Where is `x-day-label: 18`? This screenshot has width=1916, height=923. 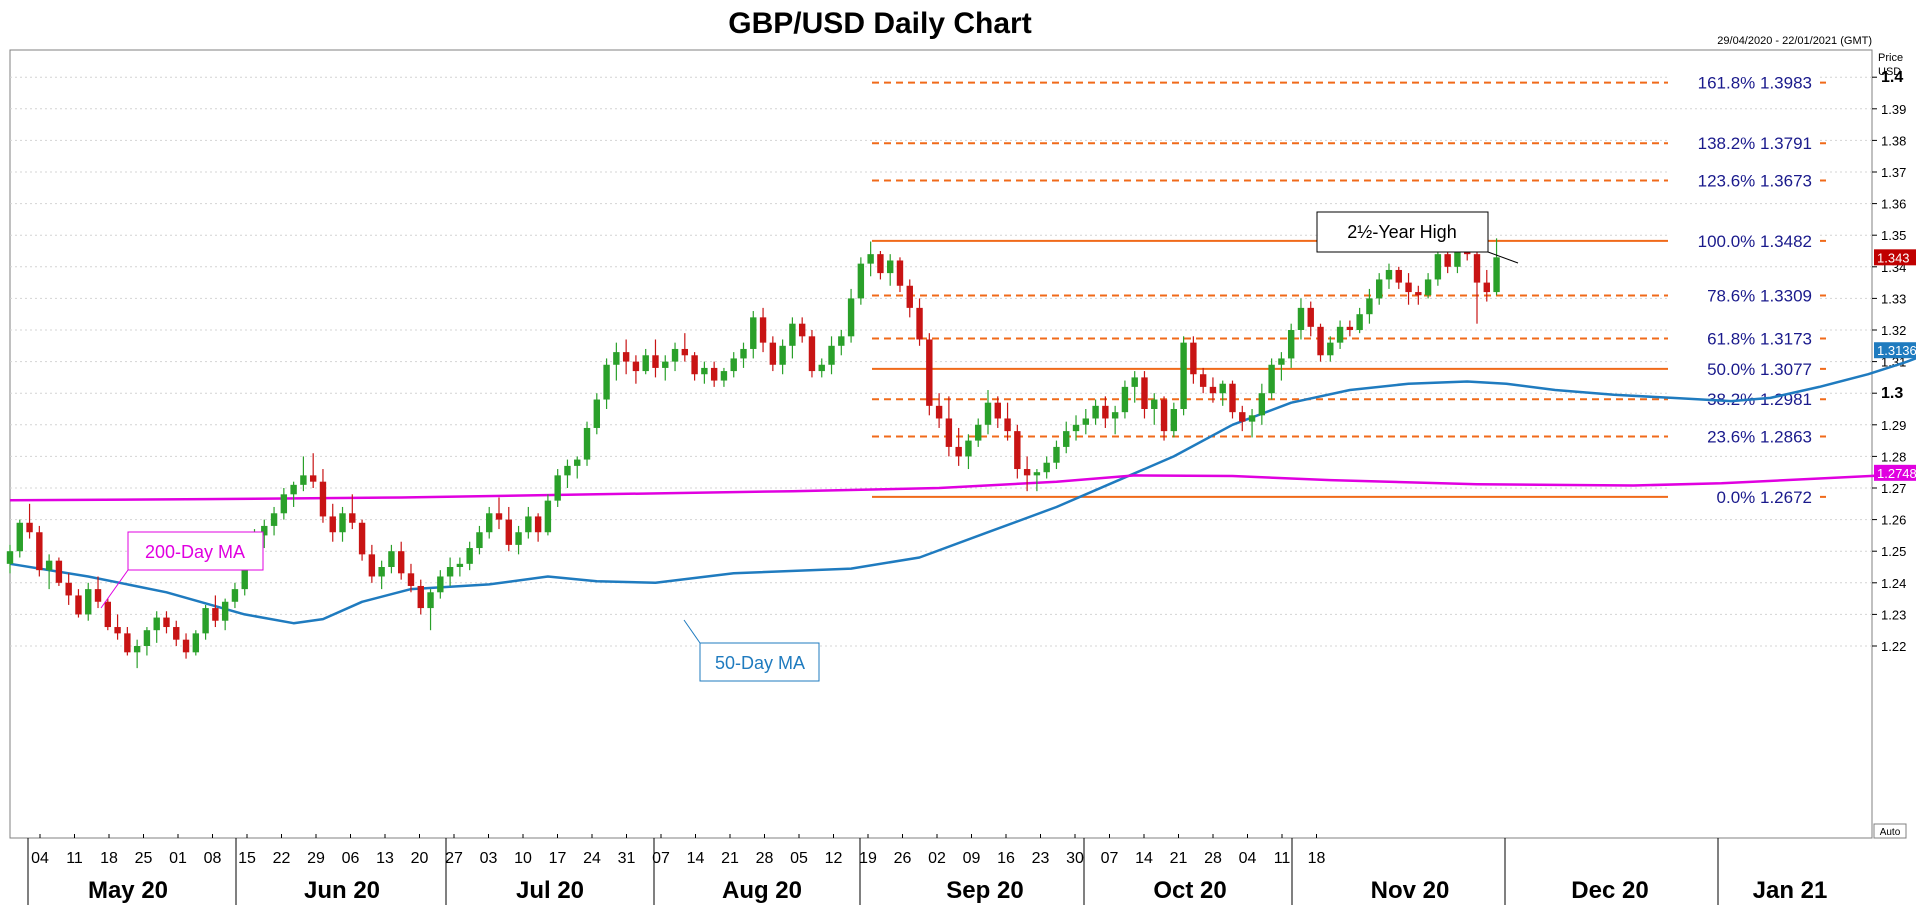 x-day-label: 18 is located at coordinates (109, 858).